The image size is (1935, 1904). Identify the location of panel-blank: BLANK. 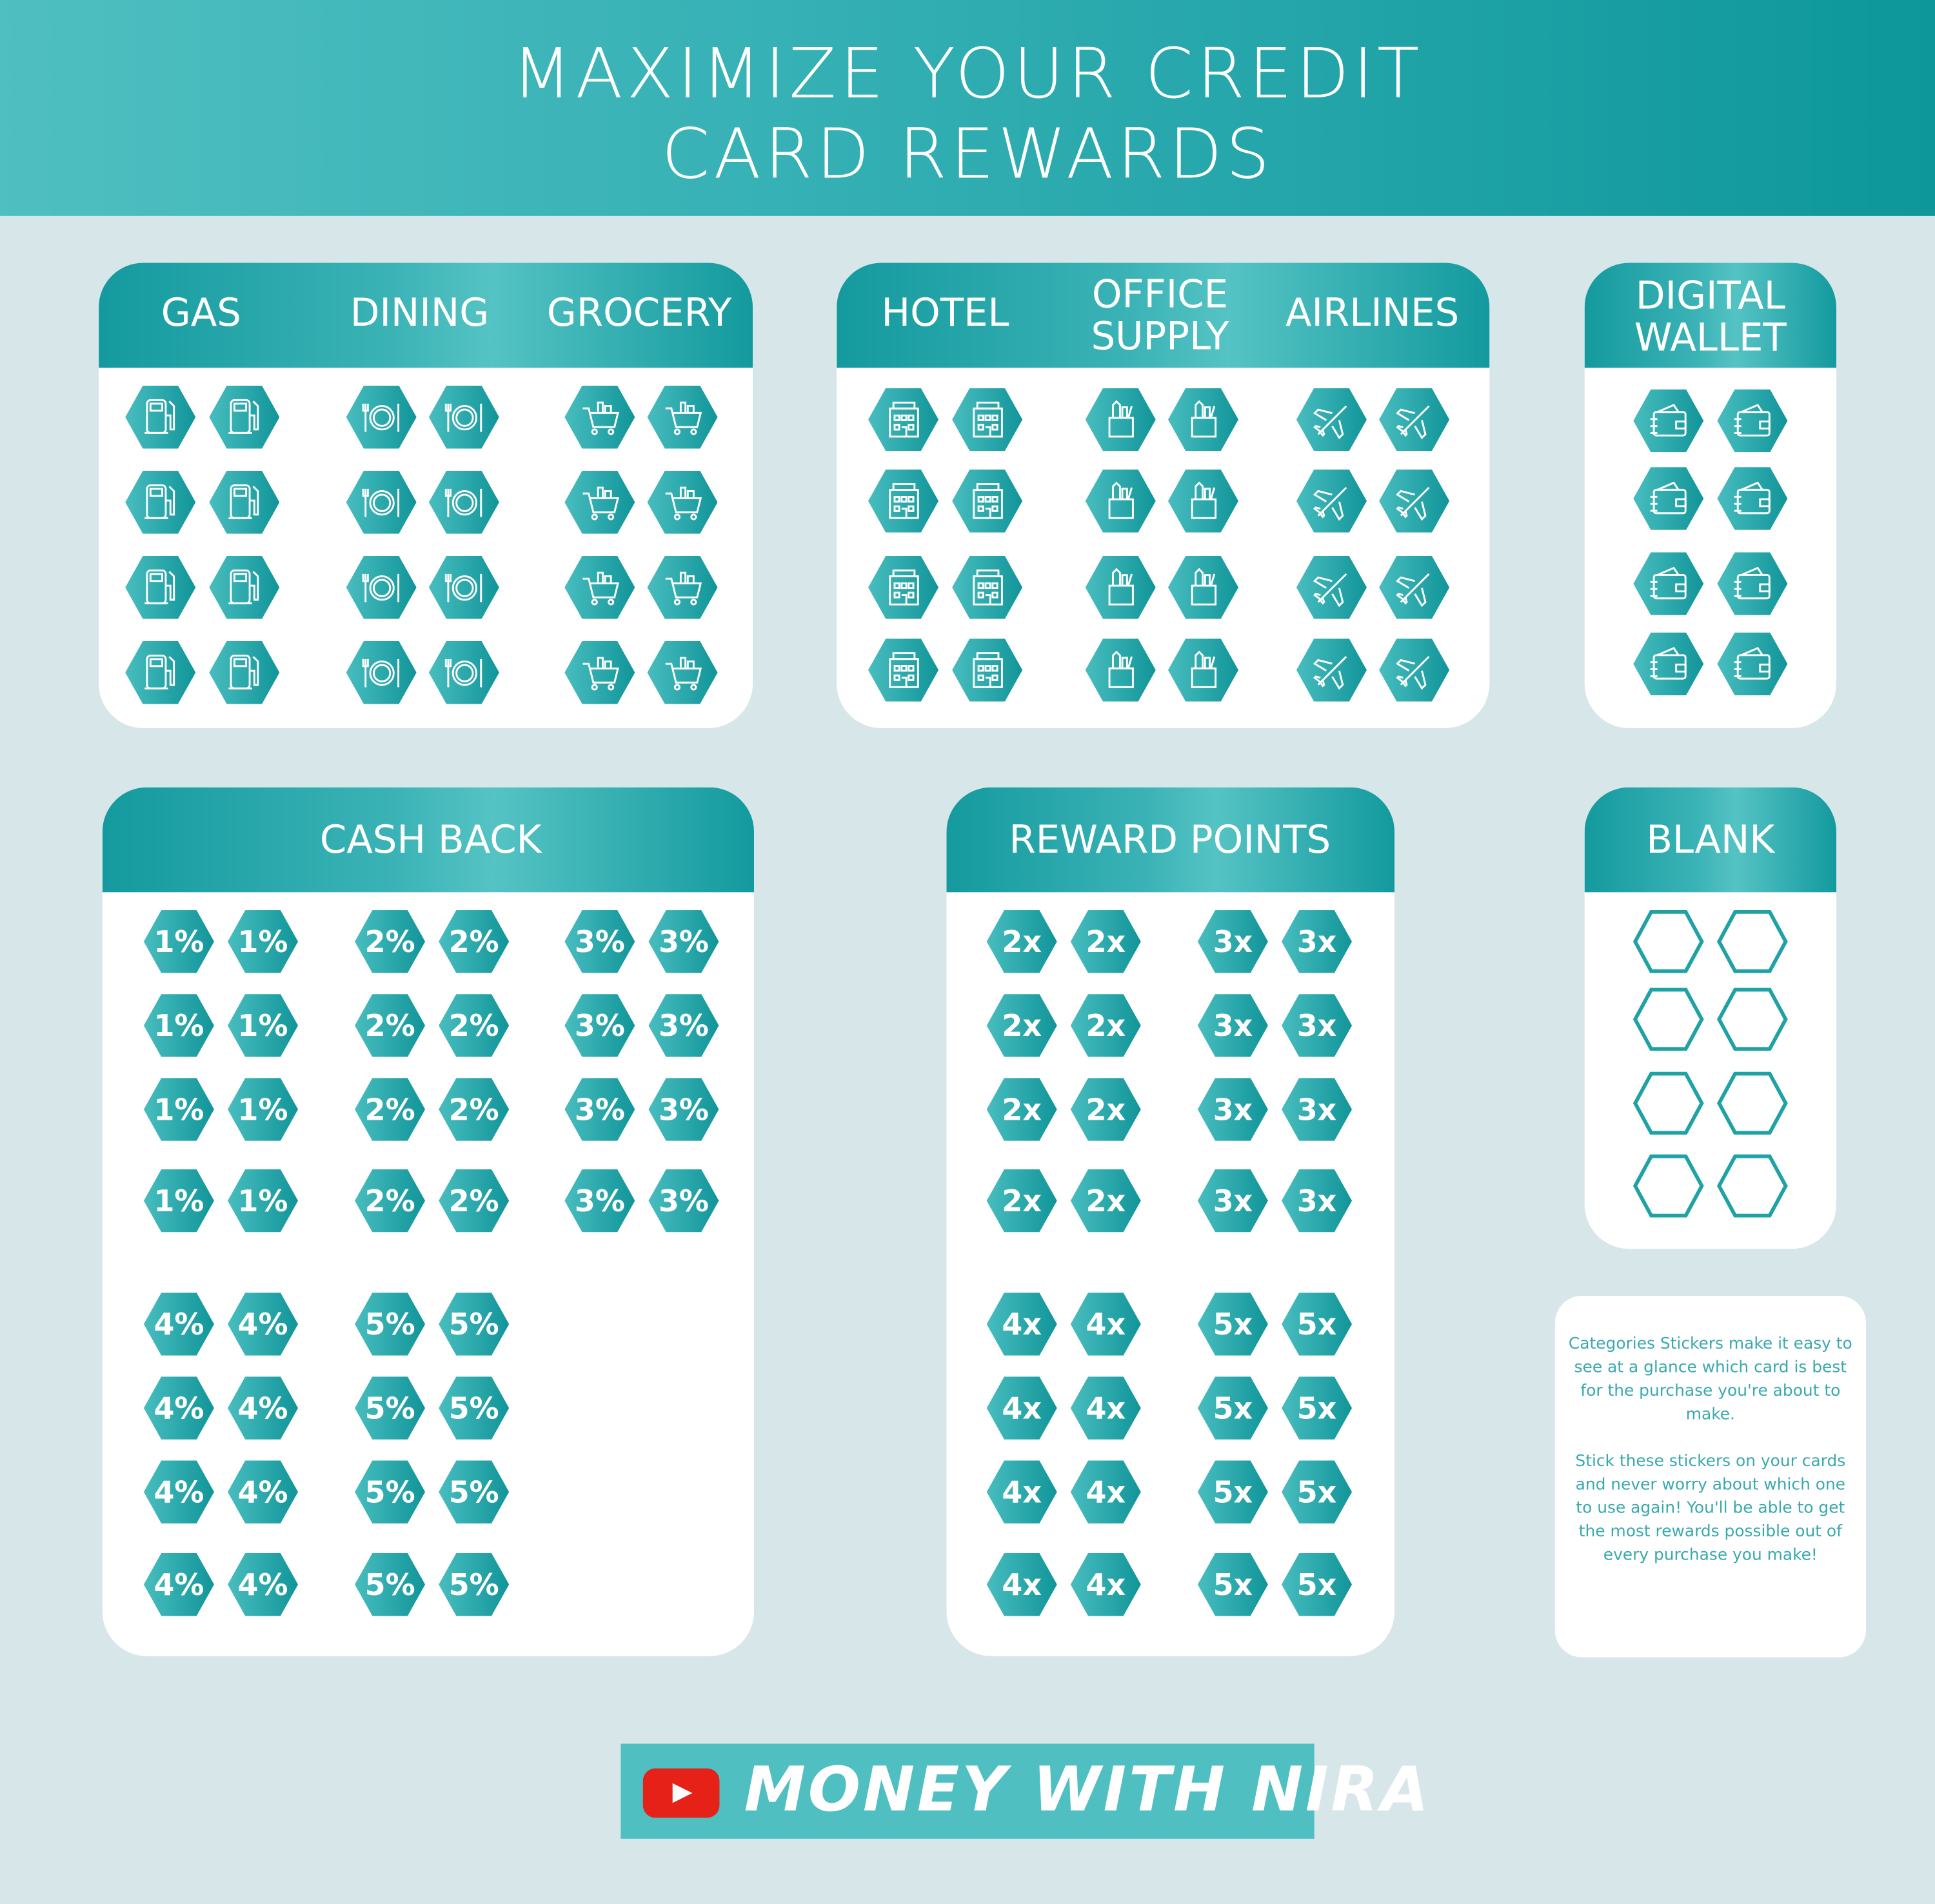
(1710, 1018).